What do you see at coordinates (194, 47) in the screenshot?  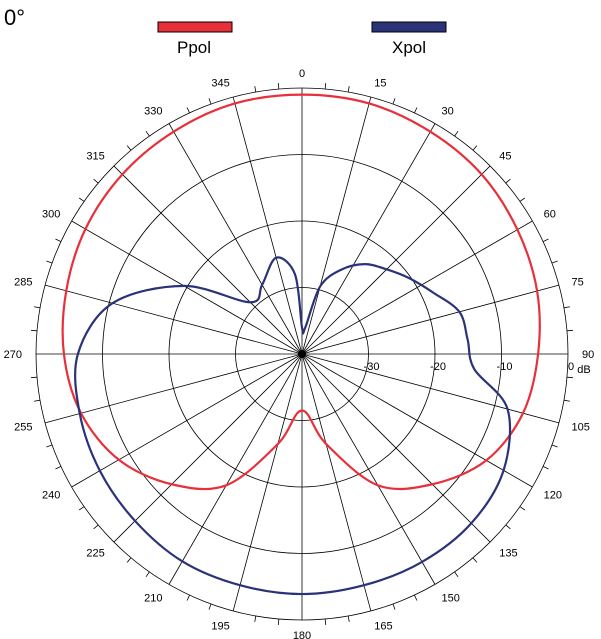 I see `legend-label-ppol: Ppol` at bounding box center [194, 47].